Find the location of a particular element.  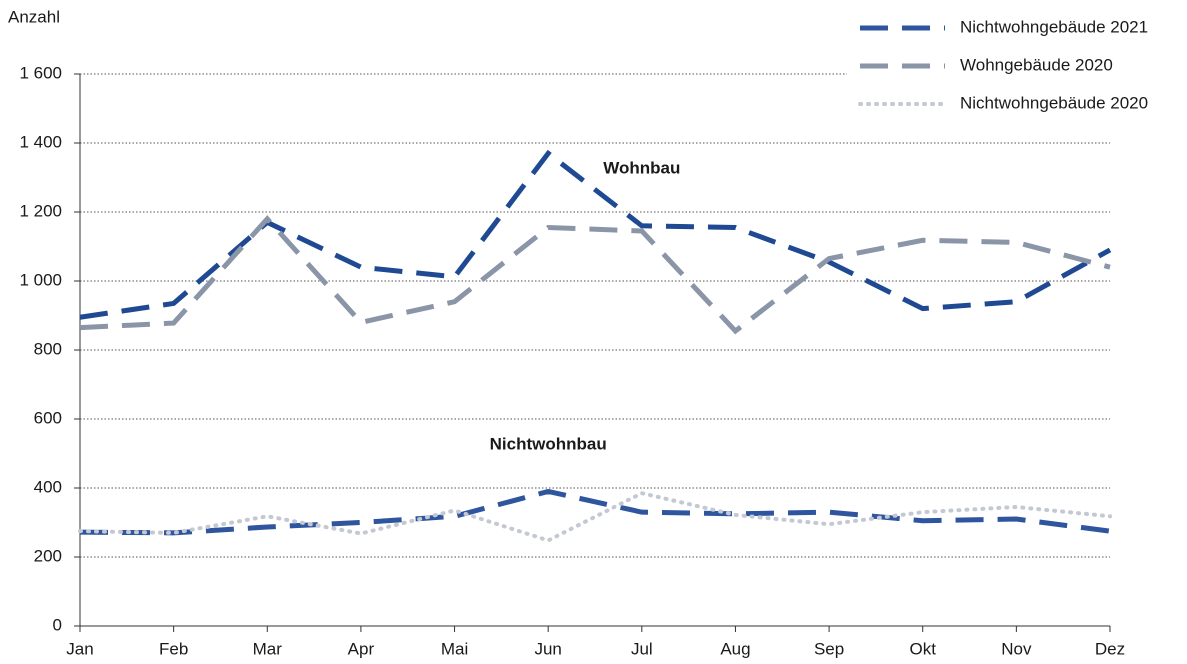

x-tick-label: Jan is located at coordinates (79, 648).